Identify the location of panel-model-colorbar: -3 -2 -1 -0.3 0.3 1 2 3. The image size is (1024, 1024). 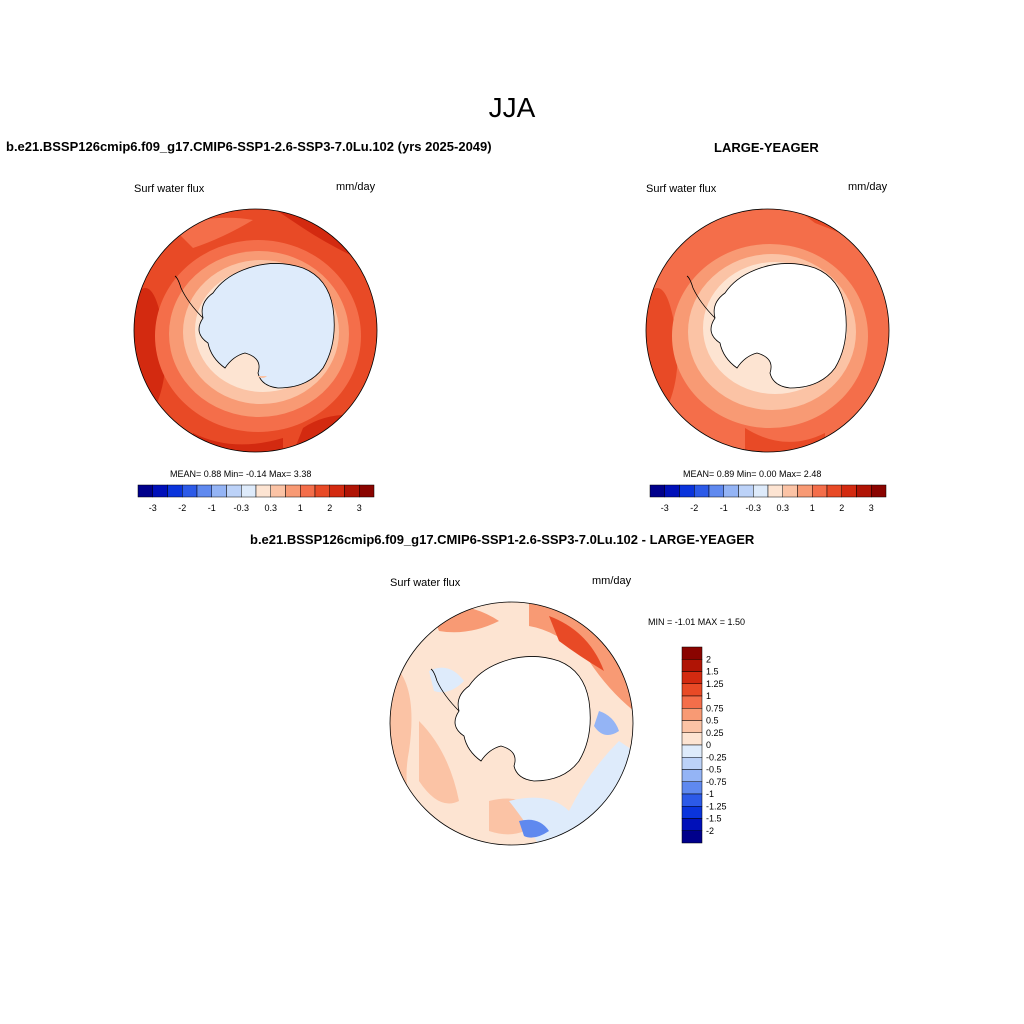
(256, 498).